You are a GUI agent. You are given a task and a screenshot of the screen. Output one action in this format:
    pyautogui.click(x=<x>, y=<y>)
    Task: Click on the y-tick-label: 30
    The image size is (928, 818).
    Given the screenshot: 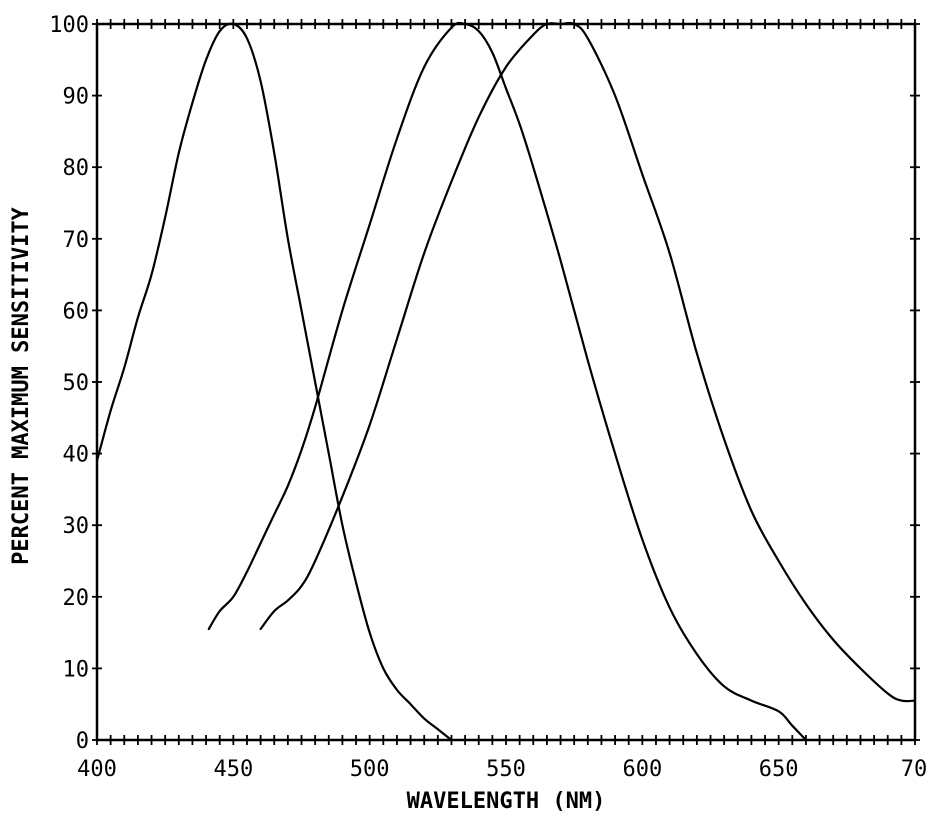 What is the action you would take?
    pyautogui.click(x=76, y=526)
    